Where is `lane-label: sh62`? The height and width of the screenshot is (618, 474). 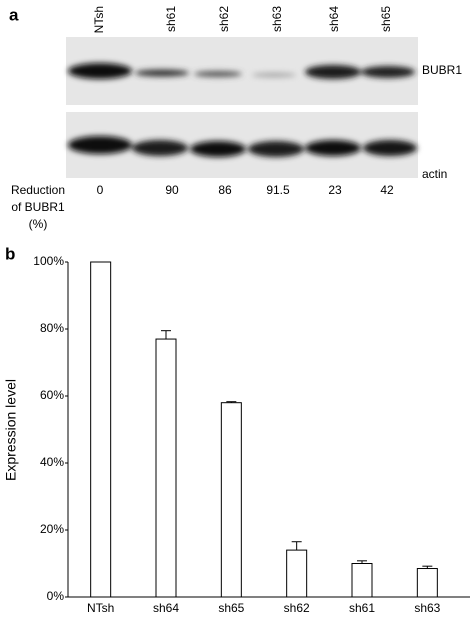
lane-label: sh62 is located at coordinates (224, 19).